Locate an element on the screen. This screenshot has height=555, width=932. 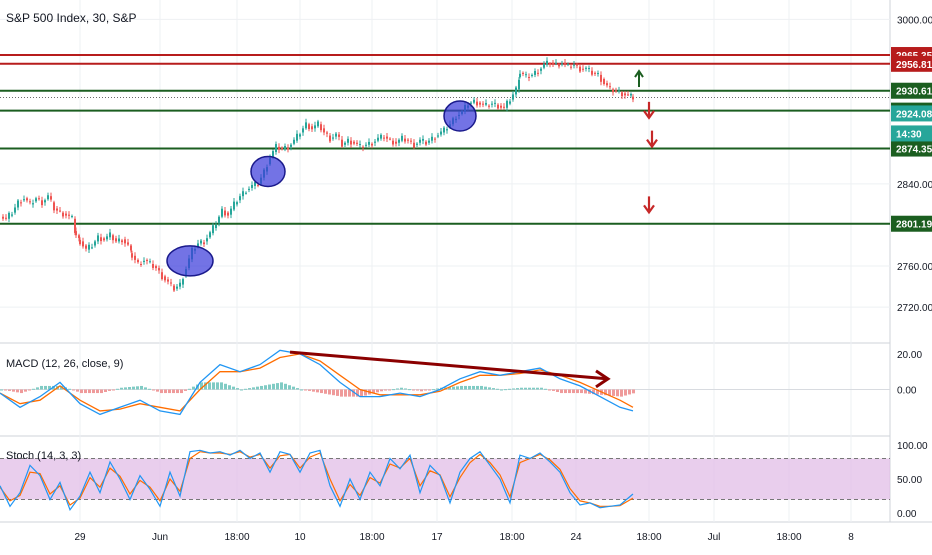
time-tick-label: 29 is located at coordinates (80, 537).